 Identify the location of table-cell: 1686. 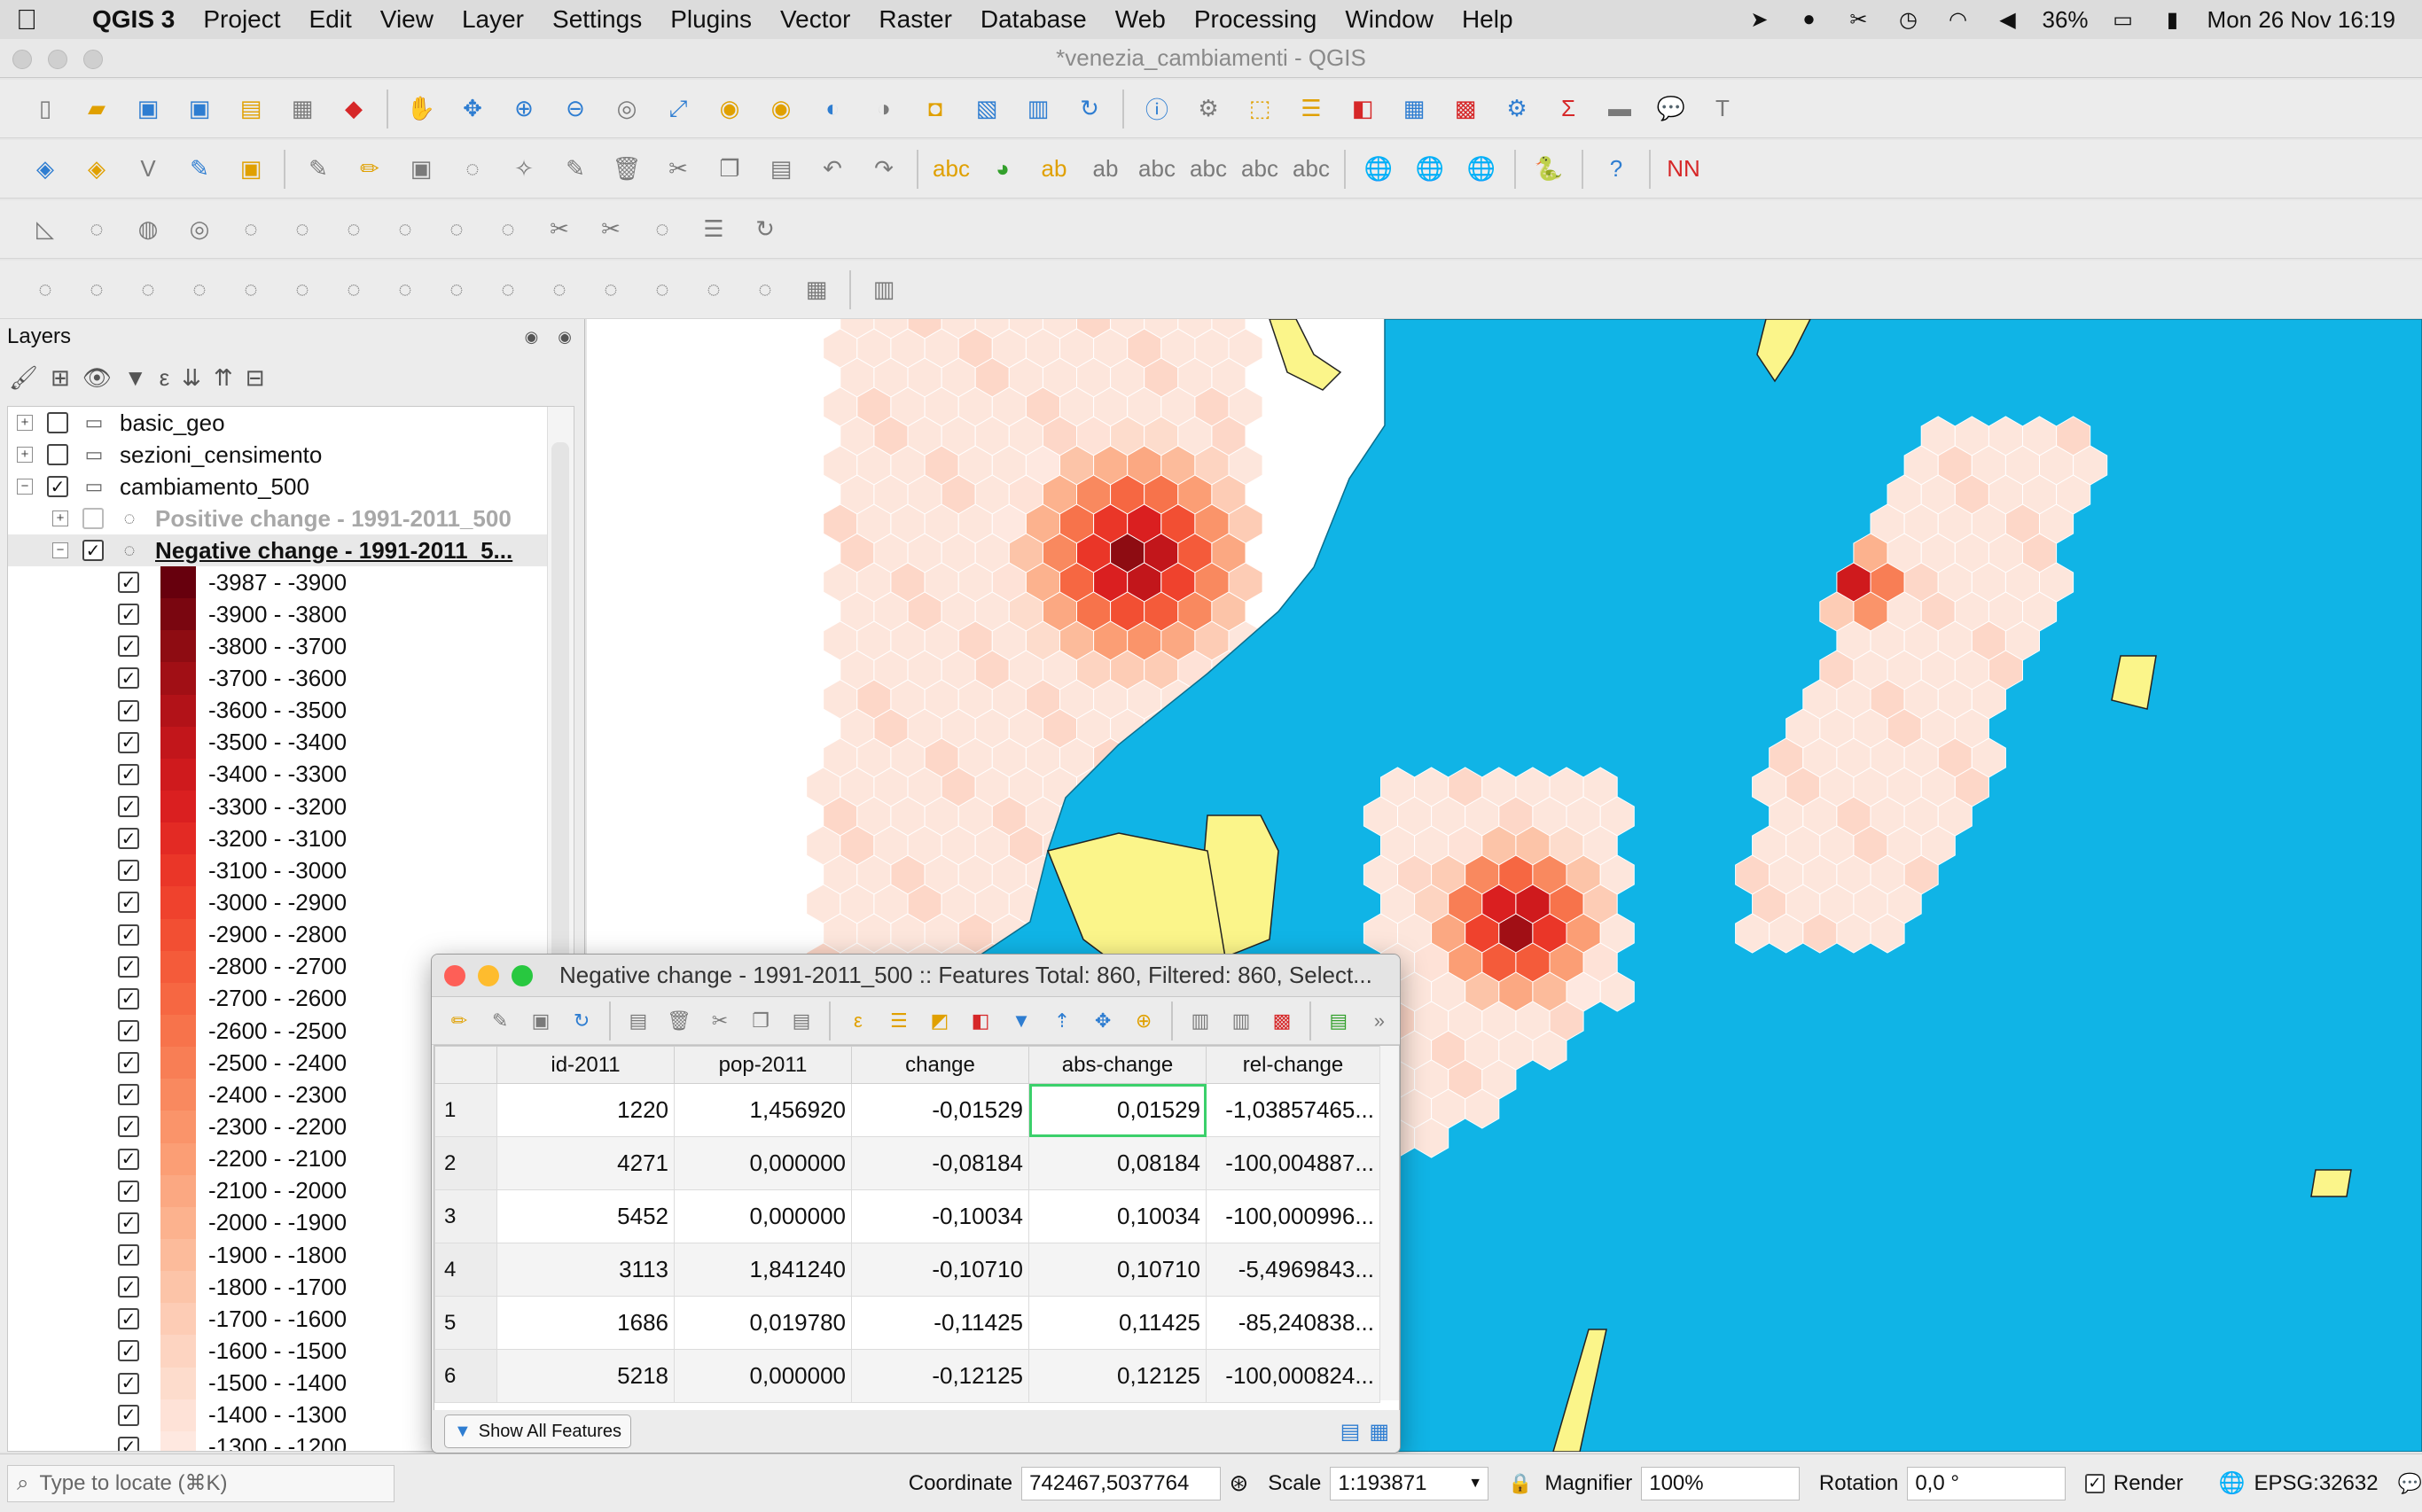
(585, 1323).